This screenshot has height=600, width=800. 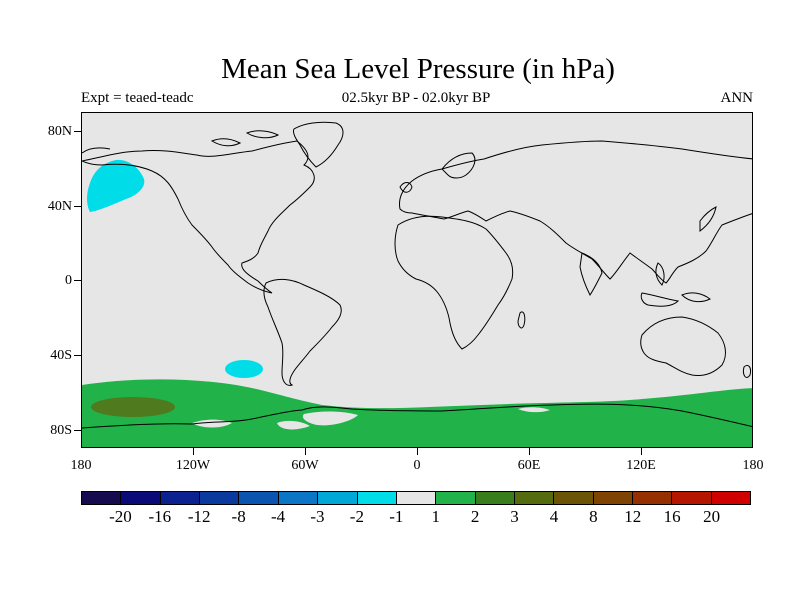 What do you see at coordinates (302, 332) in the screenshot?
I see `south-america-coast` at bounding box center [302, 332].